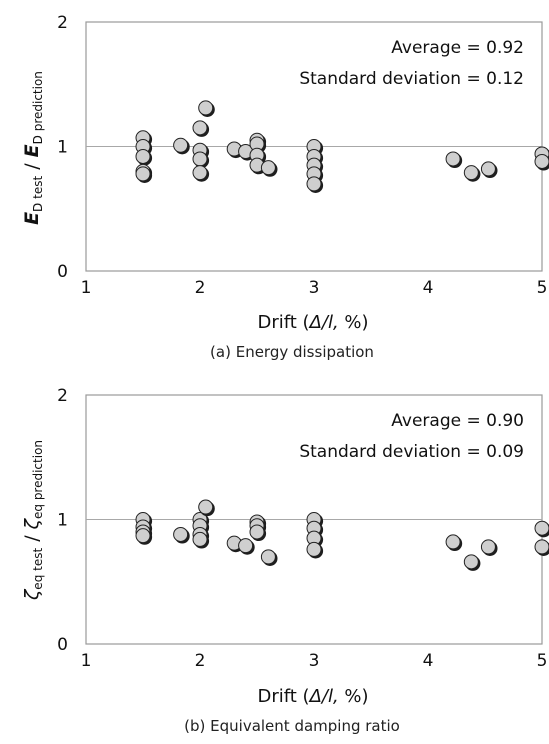 The height and width of the screenshot is (744, 549). I want to click on y-axis-label: ED test / ED prediction, so click(33, 148).